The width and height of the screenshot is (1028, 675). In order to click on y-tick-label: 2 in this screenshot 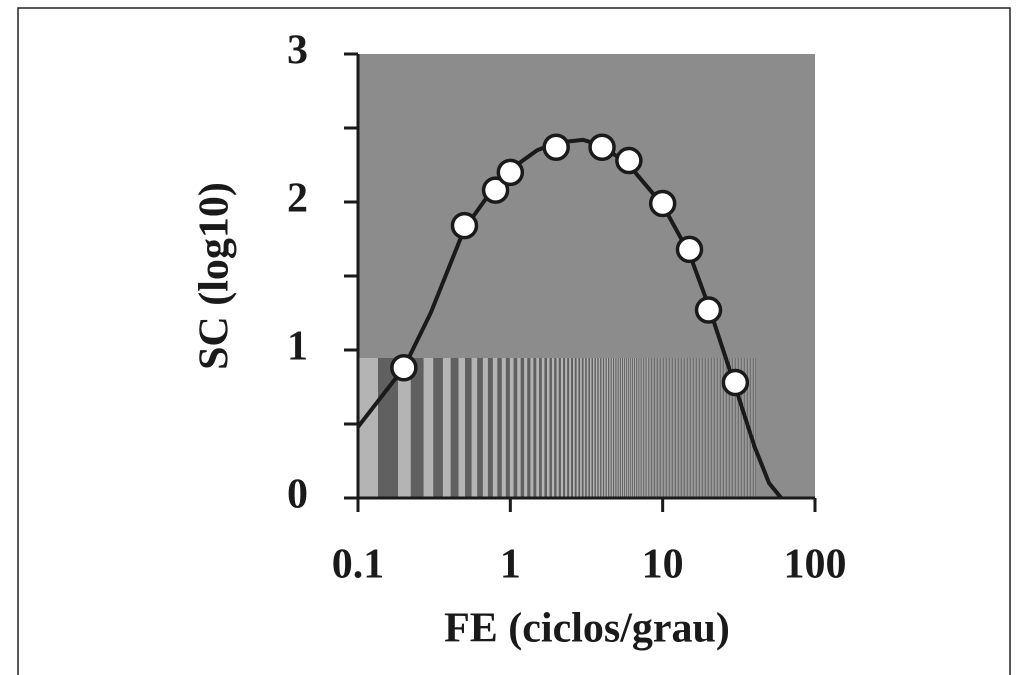, I will do `click(297, 199)`.